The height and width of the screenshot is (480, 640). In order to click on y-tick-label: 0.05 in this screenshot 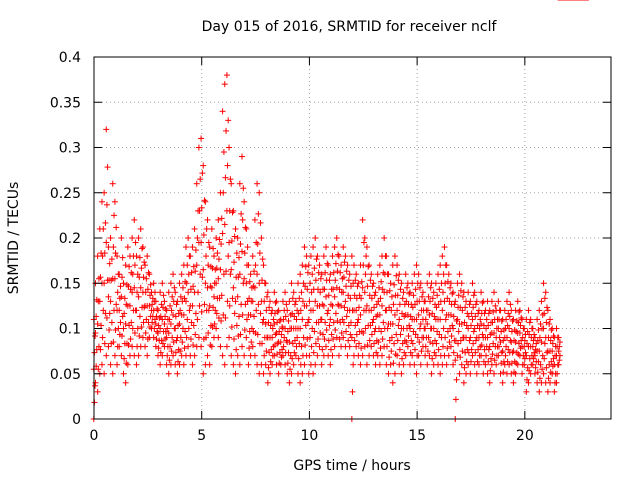, I will do `click(65, 375)`.